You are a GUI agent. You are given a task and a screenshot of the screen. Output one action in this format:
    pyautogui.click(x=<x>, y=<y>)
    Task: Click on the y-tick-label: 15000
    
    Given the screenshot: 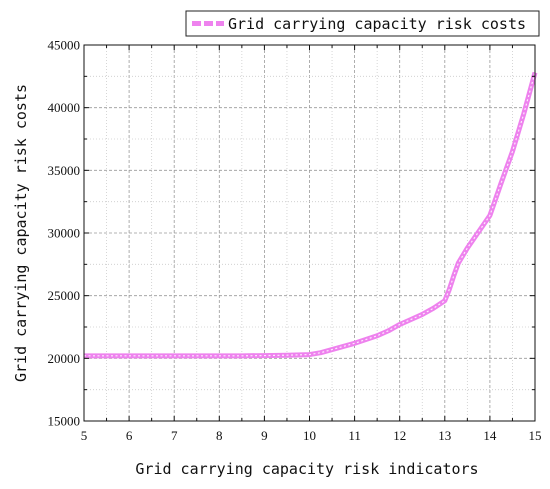 What is the action you would take?
    pyautogui.click(x=64, y=421)
    